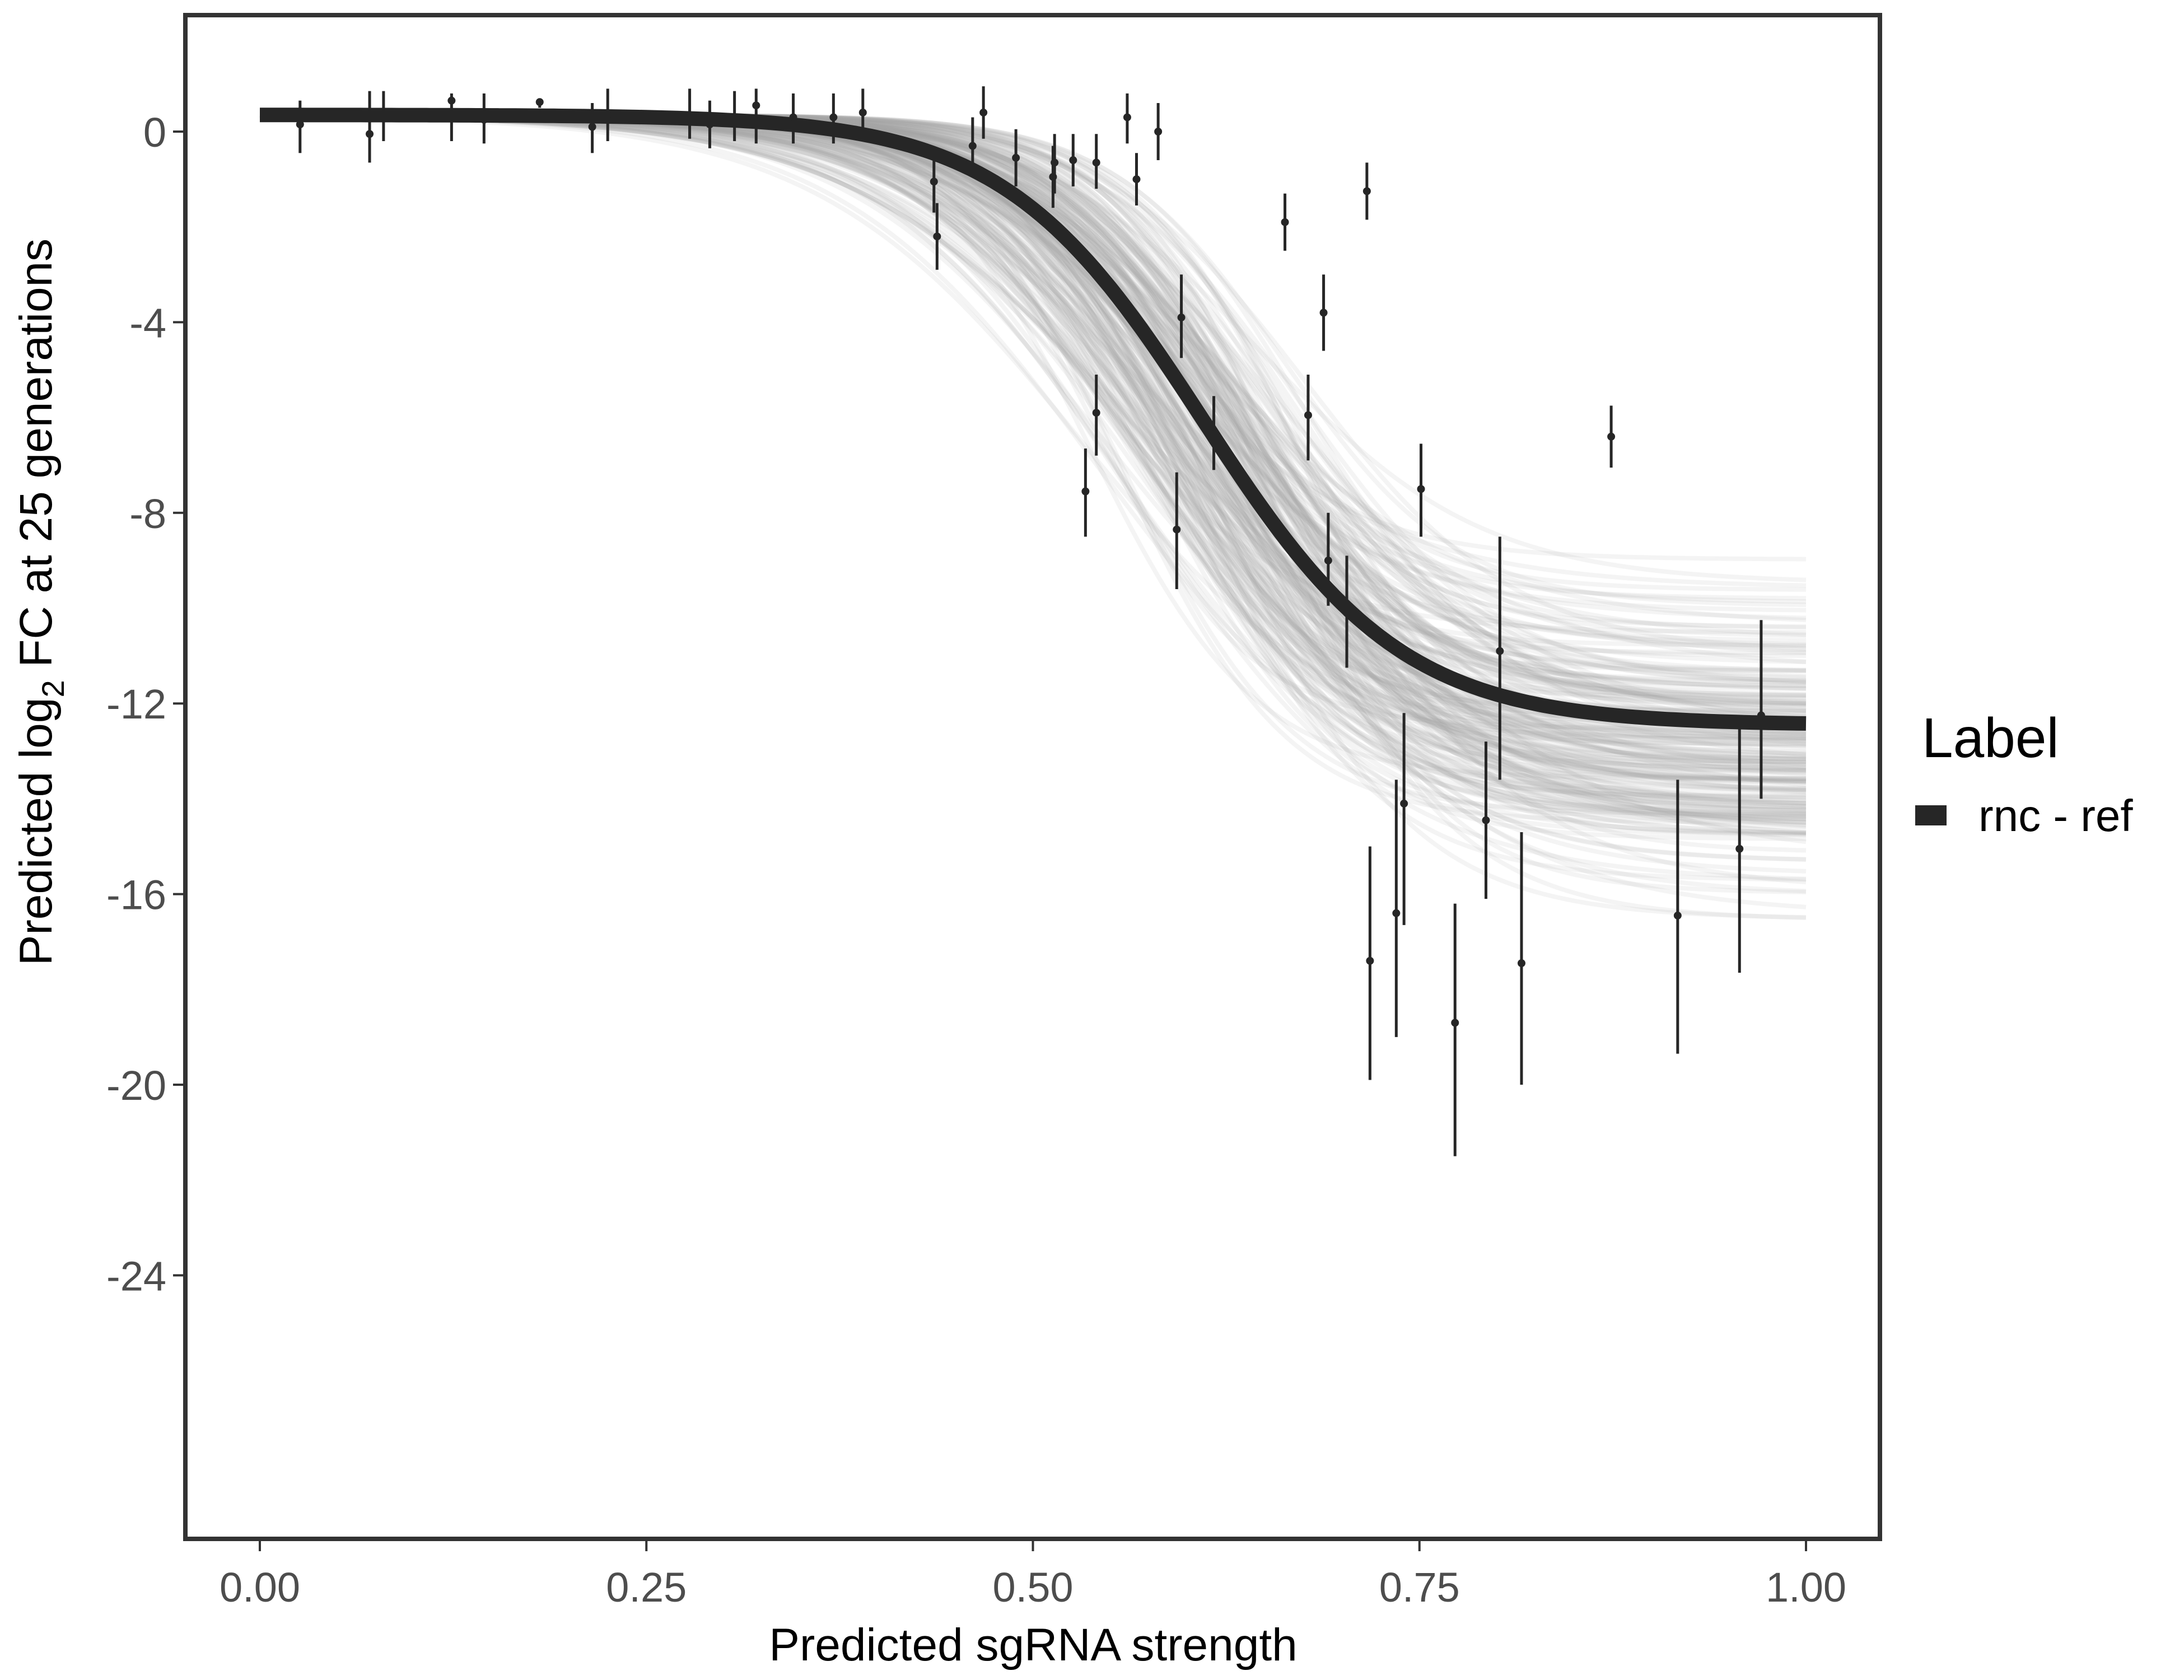  Describe the element at coordinates (155, 133) in the screenshot. I see `y-tick-label: 0` at that location.